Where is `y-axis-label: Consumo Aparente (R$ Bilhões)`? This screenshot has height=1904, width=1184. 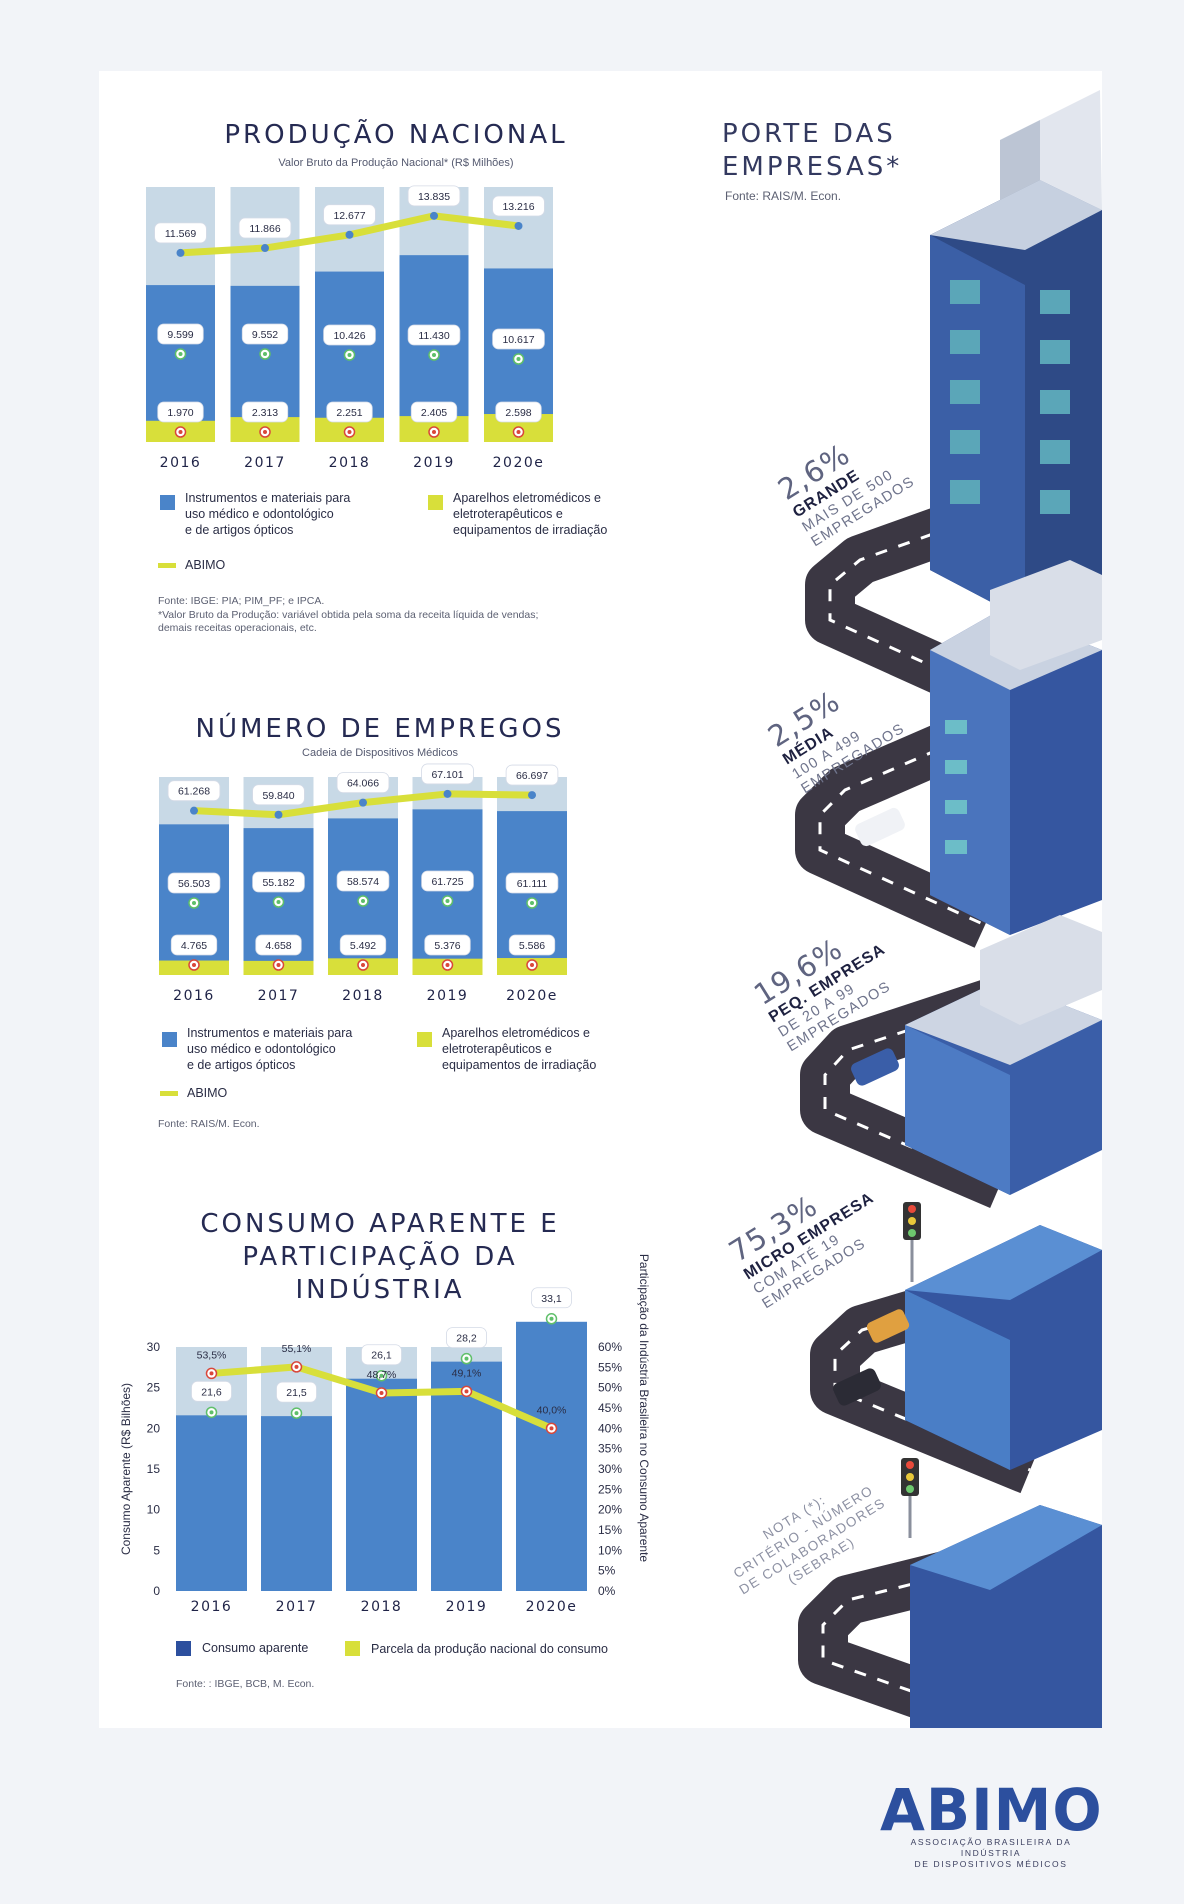
y-axis-label: Consumo Aparente (R$ Bilhões) is located at coordinates (126, 1469).